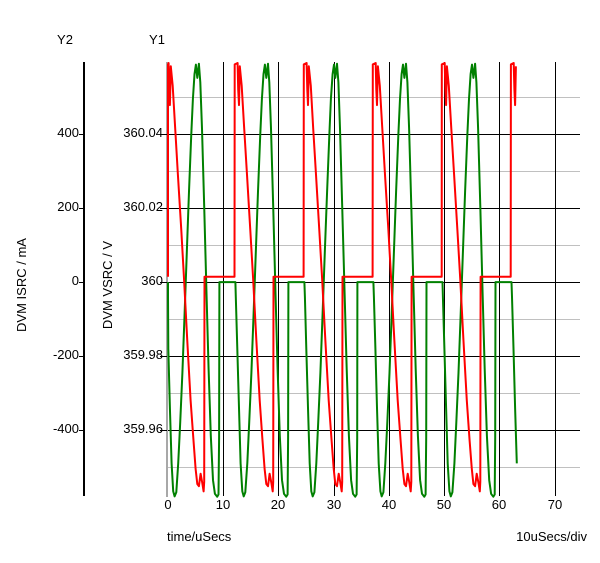 This screenshot has height=563, width=600. Describe the element at coordinates (223, 504) in the screenshot. I see `x-tick-label: 10` at that location.